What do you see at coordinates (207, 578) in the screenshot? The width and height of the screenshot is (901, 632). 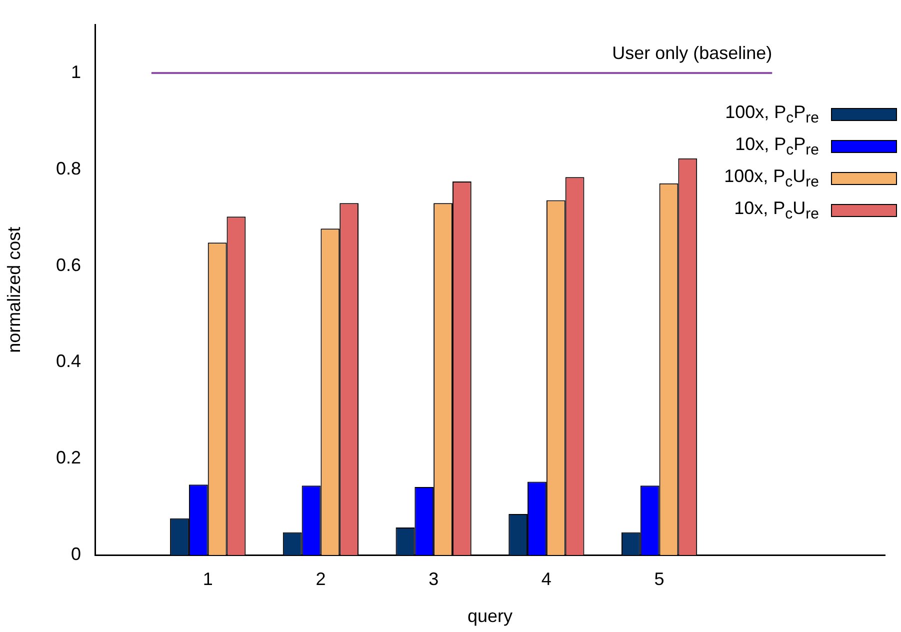 I see `x-tick-label: 1` at bounding box center [207, 578].